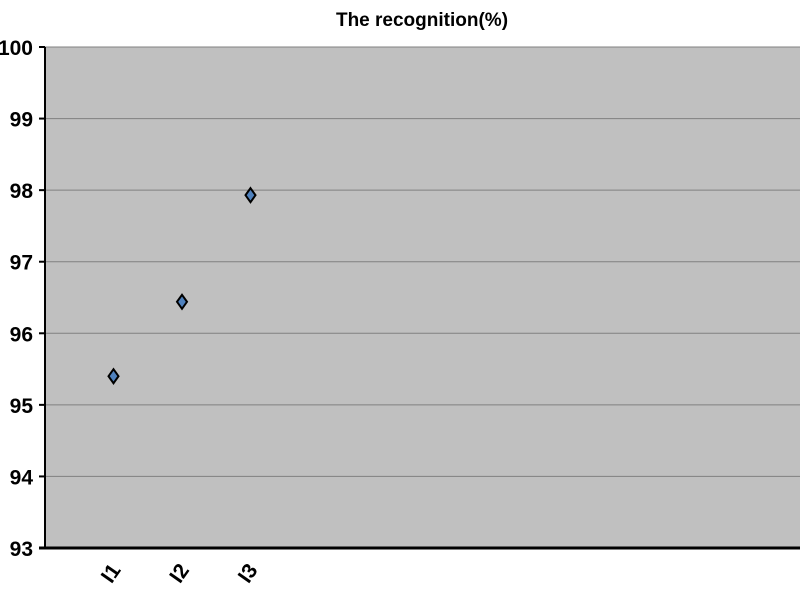  What do you see at coordinates (21, 549) in the screenshot?
I see `y-tick-label: 93` at bounding box center [21, 549].